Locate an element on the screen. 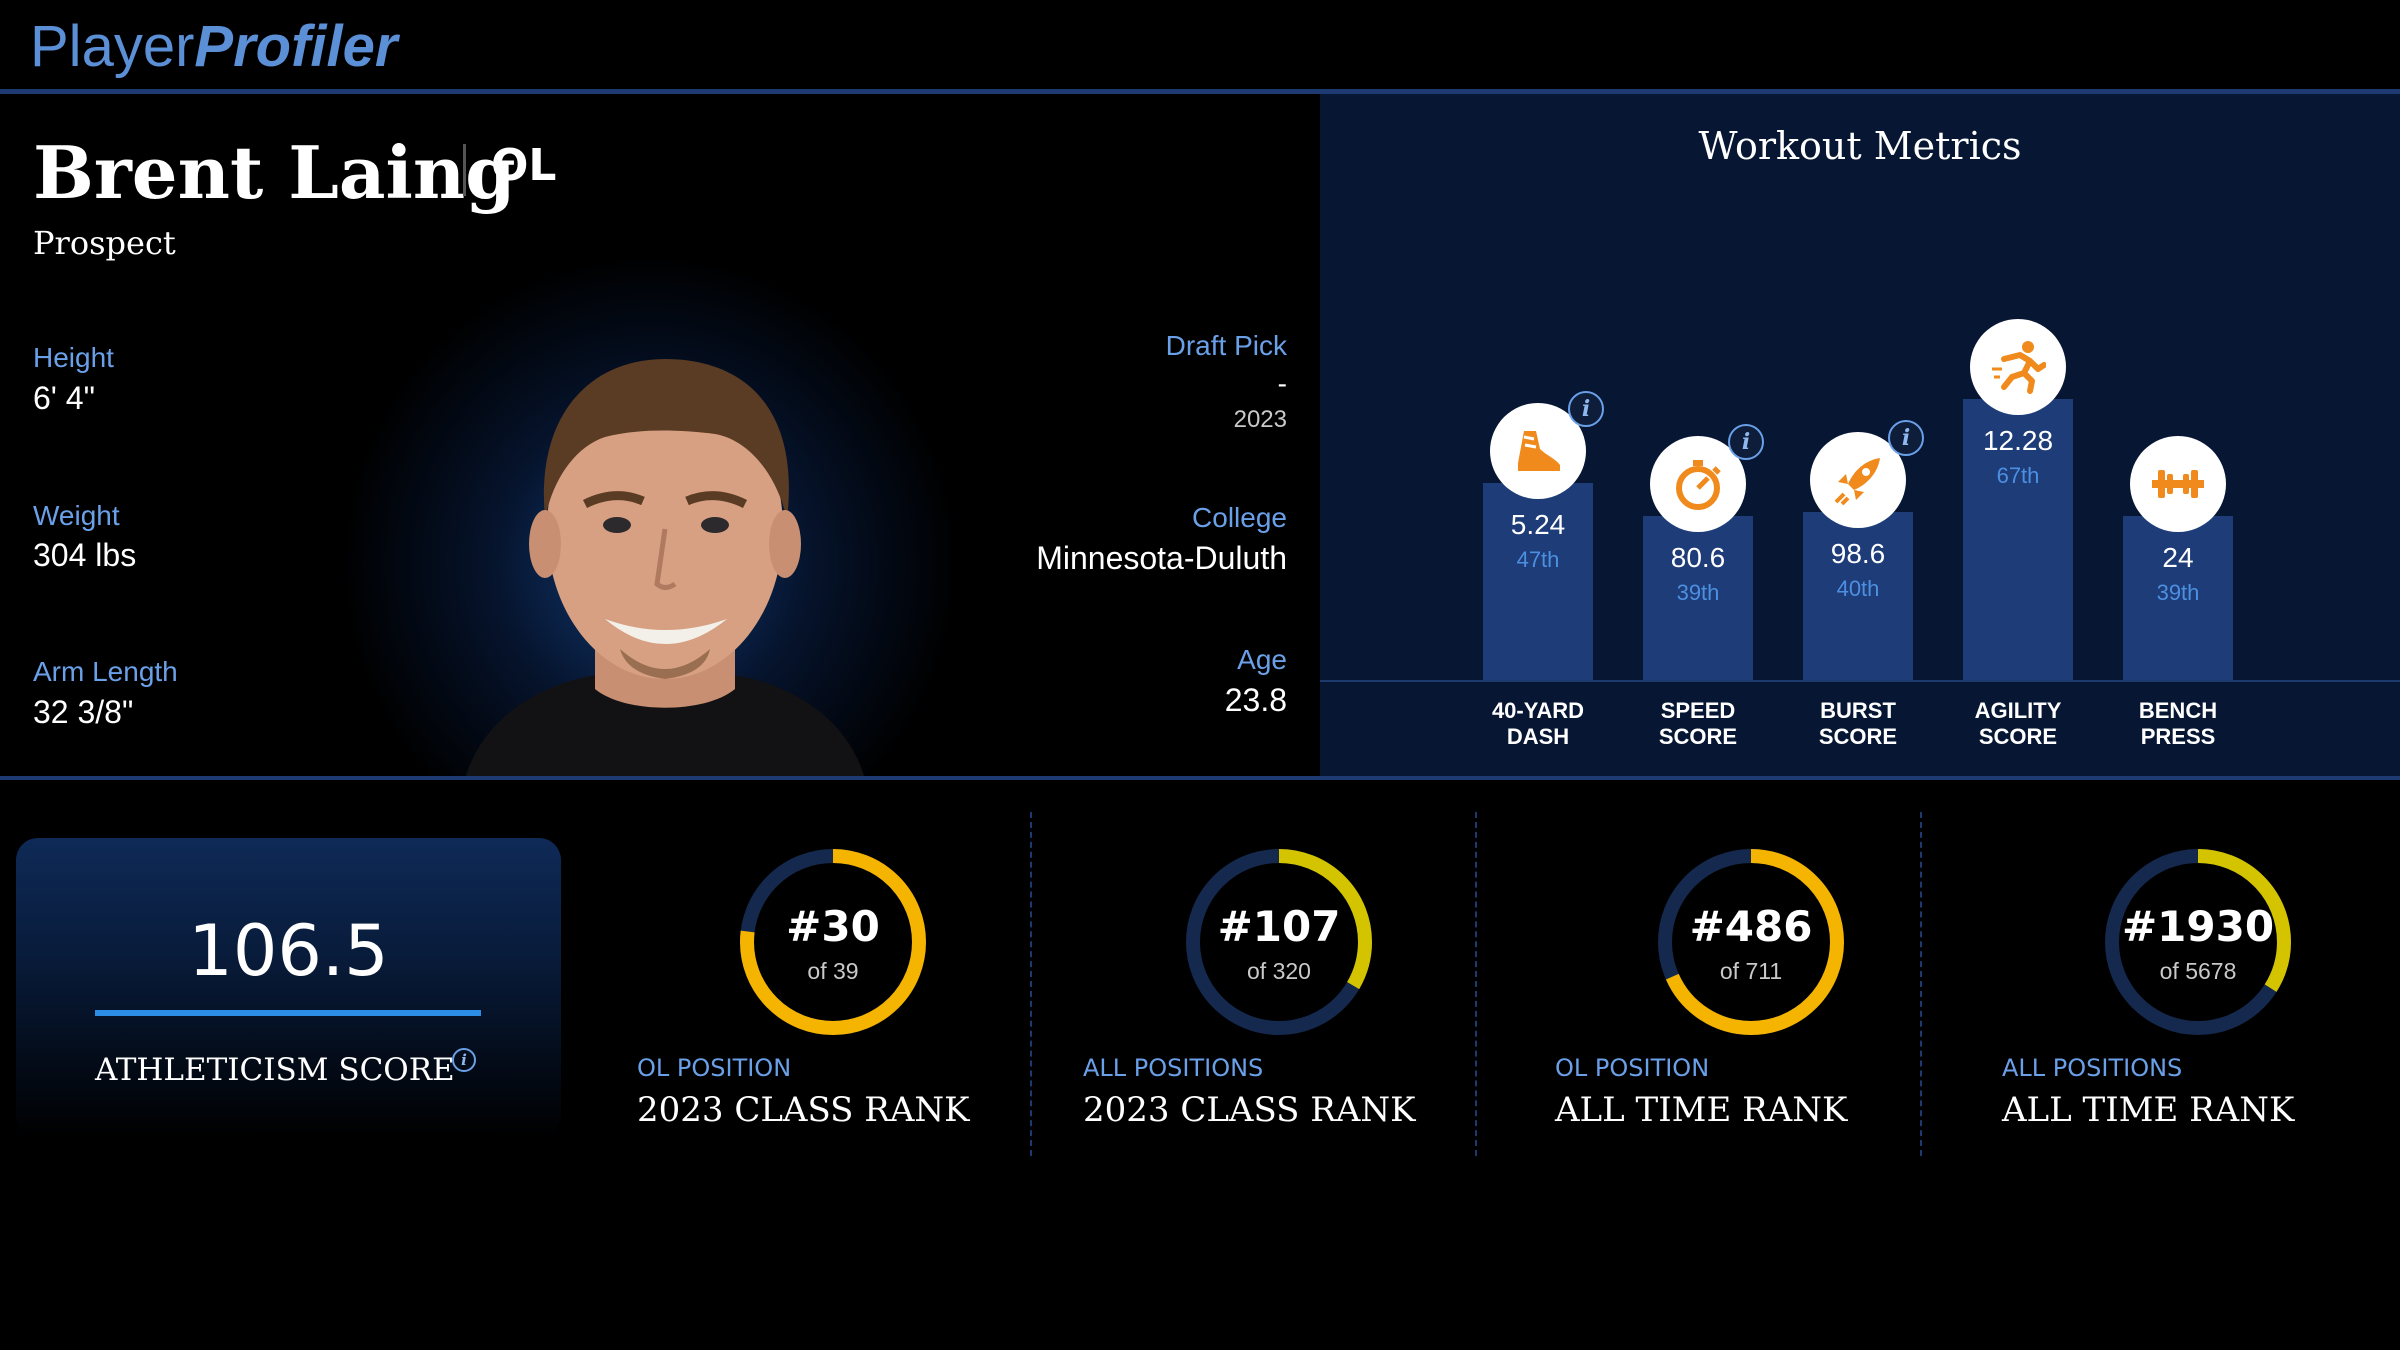  rank-number: #30 is located at coordinates (833, 926).